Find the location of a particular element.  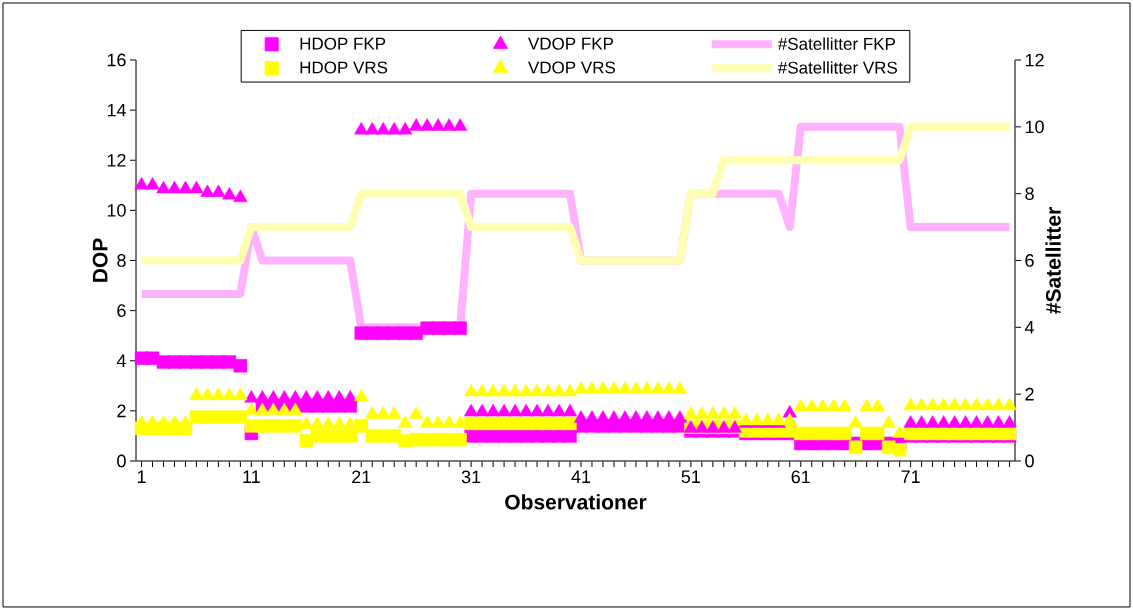

y2-tick-label: 8 is located at coordinates (1029, 194).